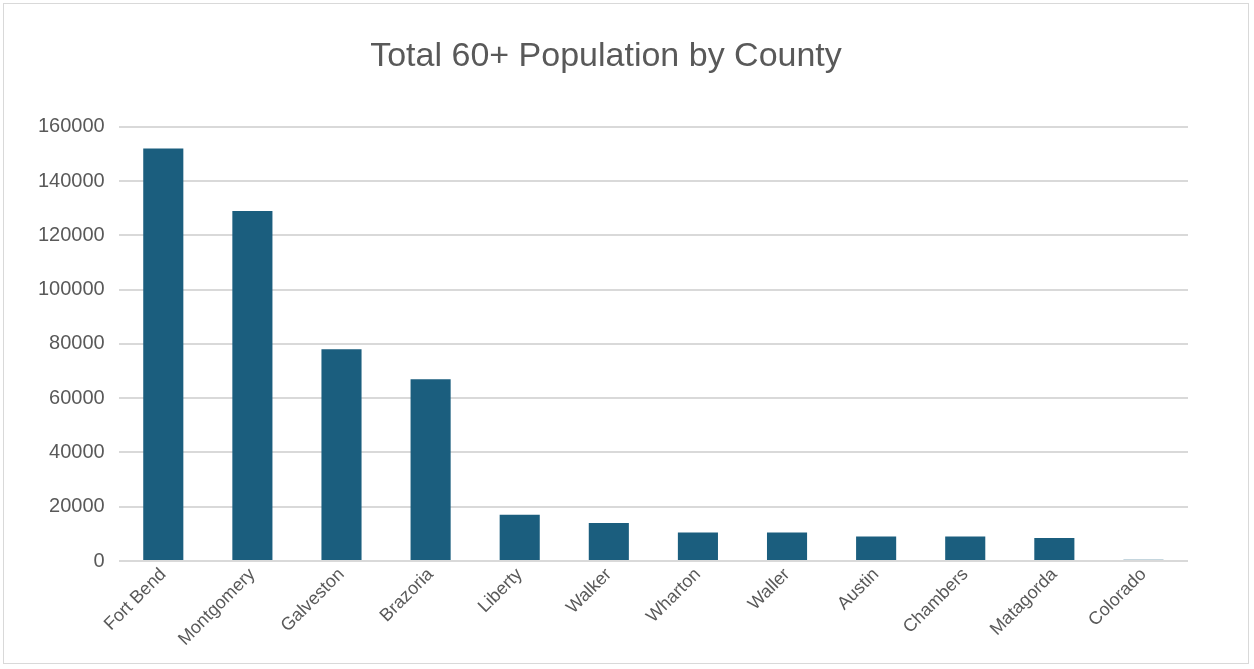  What do you see at coordinates (71, 125) in the screenshot?
I see `y-tick-label: 160000` at bounding box center [71, 125].